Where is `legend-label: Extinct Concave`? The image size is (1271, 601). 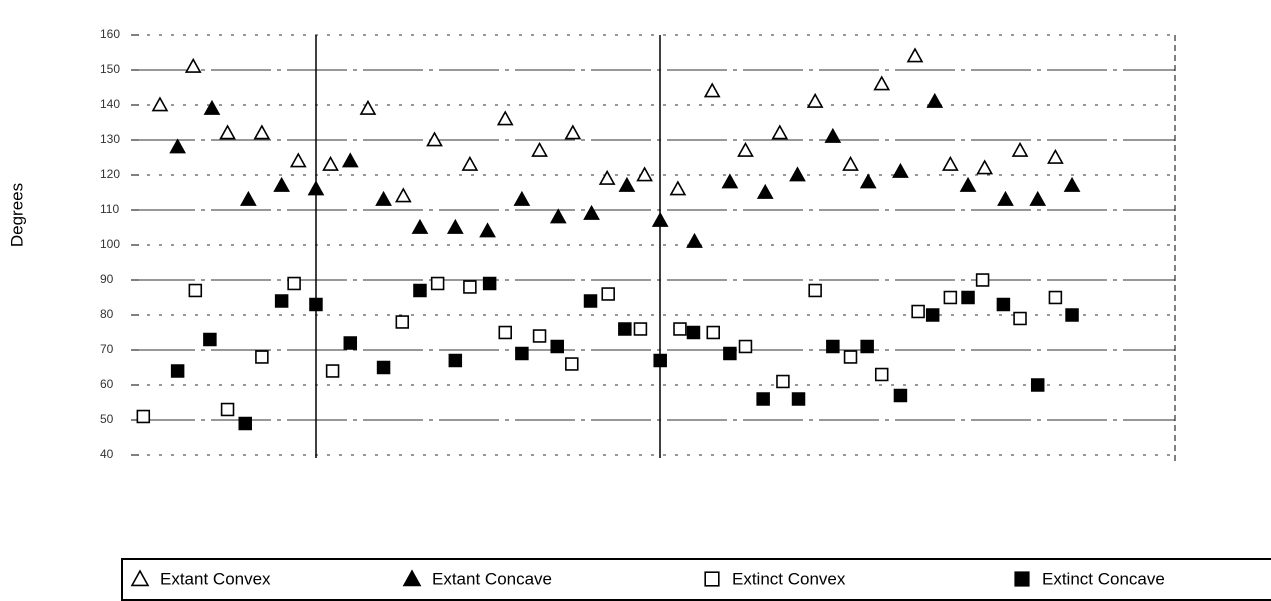
legend-label: Extinct Concave is located at coordinates (1103, 578).